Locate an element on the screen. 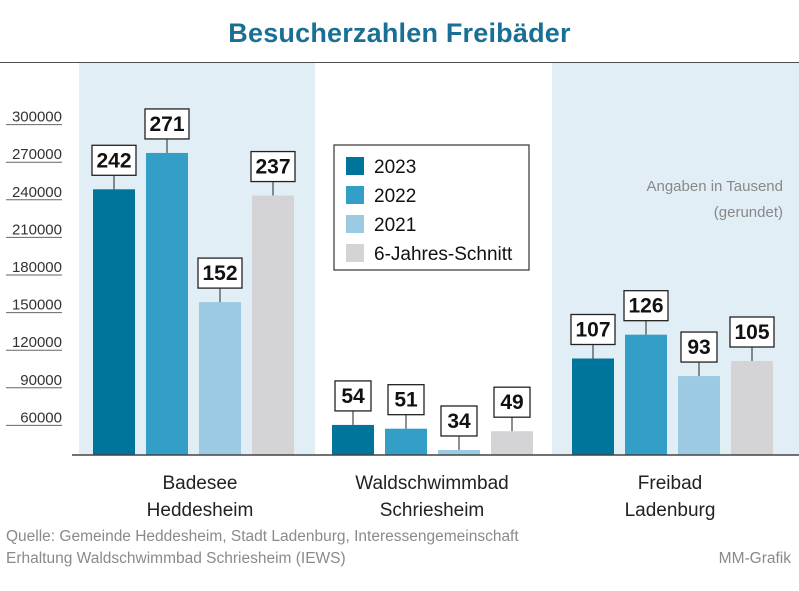 This screenshot has width=799, height=591. y-tick-label: 270000 is located at coordinates (37, 154).